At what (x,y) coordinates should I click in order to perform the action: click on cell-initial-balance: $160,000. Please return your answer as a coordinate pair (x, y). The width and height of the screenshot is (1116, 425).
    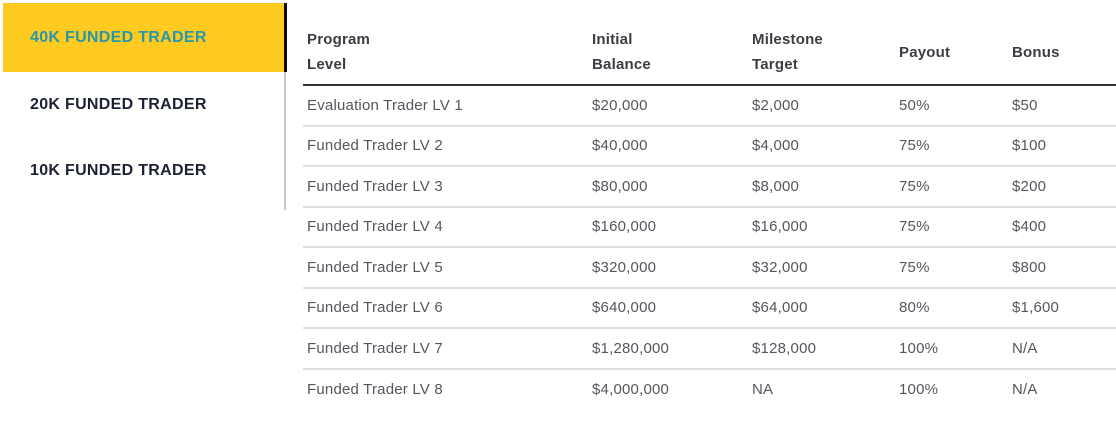
    Looking at the image, I should click on (668, 227).